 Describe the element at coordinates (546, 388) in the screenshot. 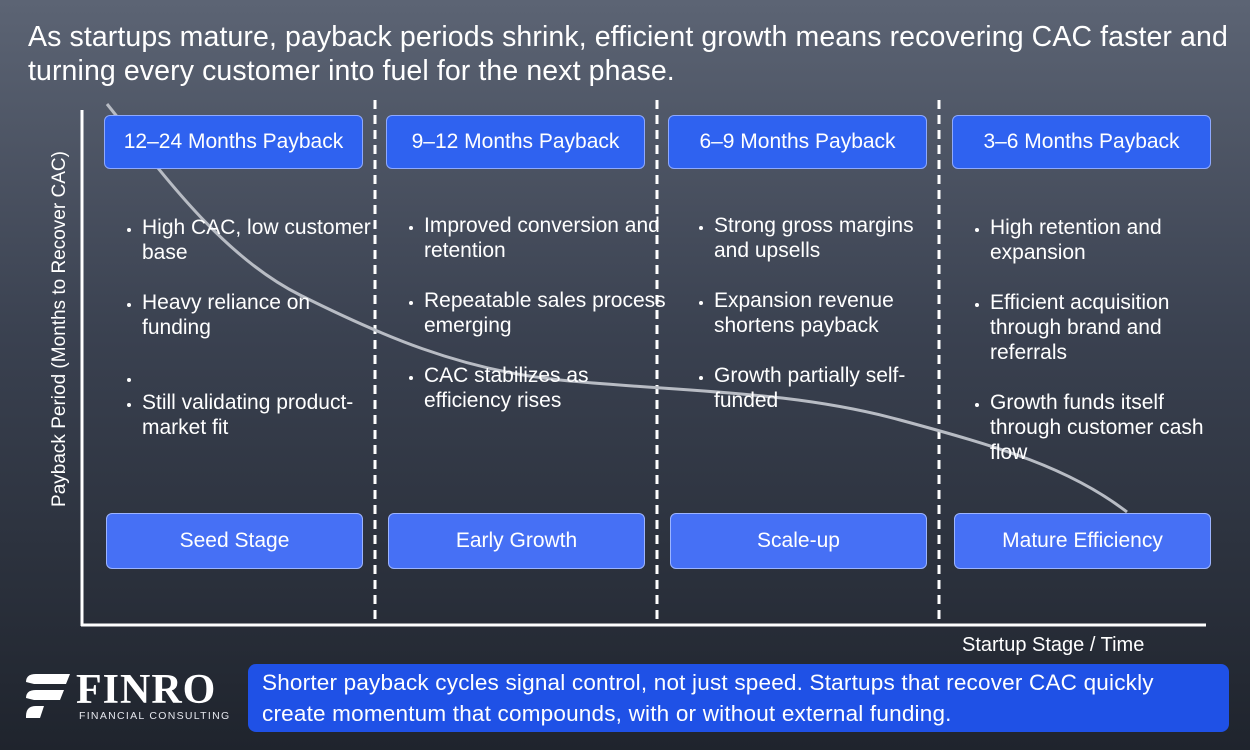

I see `list-item: CAC stabilizes as efficiency rises` at that location.